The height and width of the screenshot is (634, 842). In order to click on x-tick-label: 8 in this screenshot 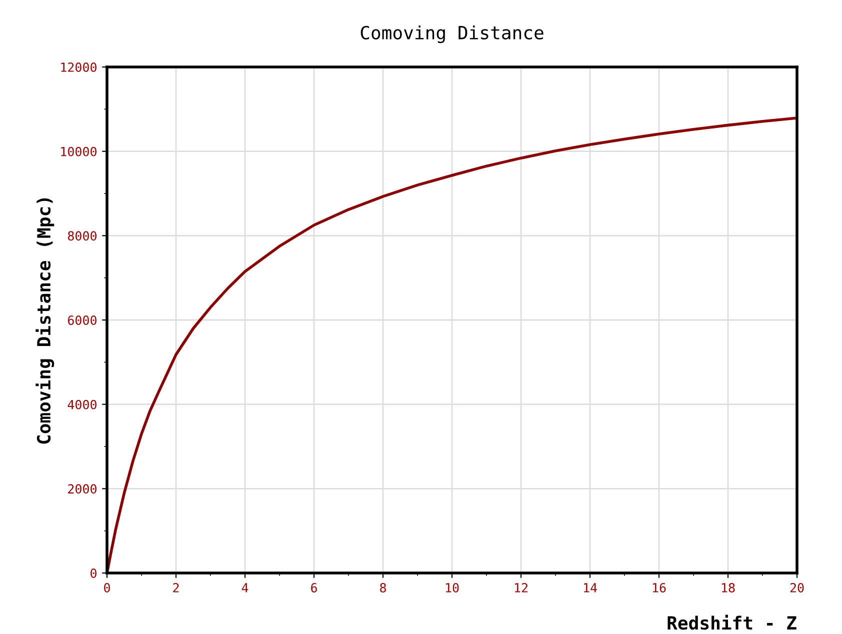, I will do `click(383, 587)`.